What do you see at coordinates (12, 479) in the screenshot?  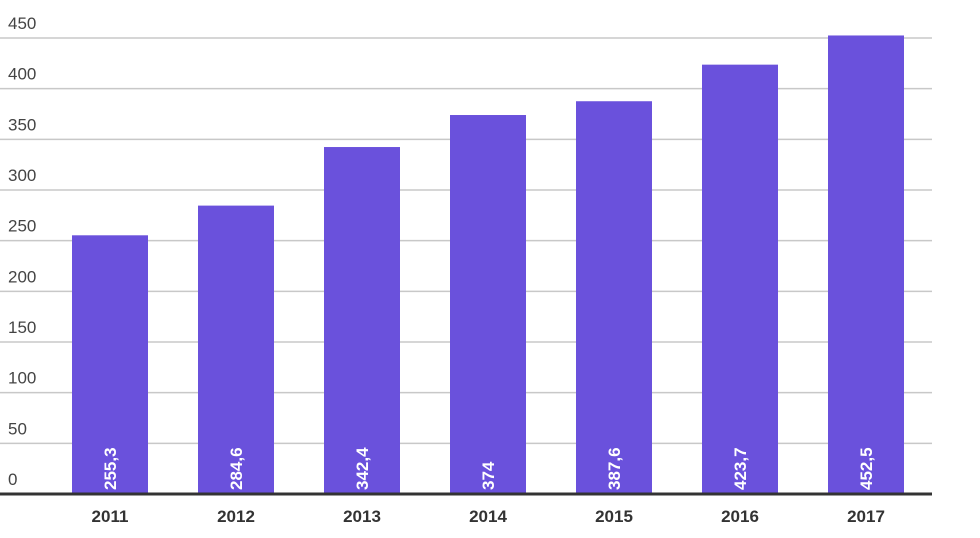 I see `y-tick-label: 0` at bounding box center [12, 479].